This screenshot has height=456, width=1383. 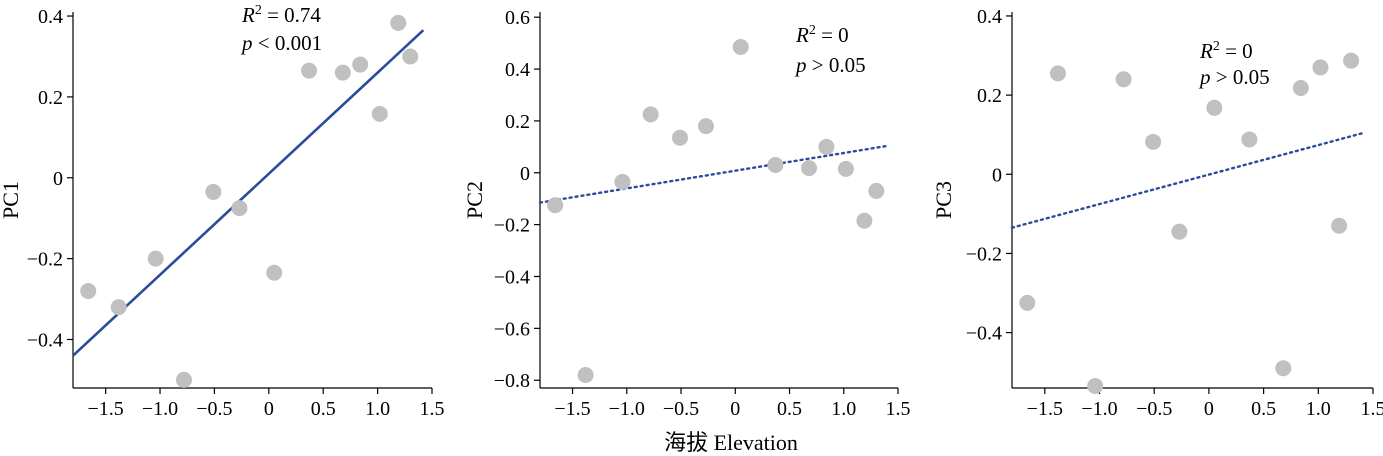 I want to click on y-tick-label: −0.6, so click(x=512, y=329).